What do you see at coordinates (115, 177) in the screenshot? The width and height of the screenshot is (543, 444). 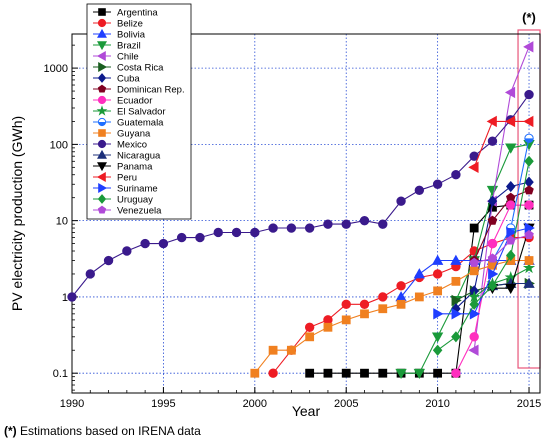 I see `legend-item: Peru` at bounding box center [115, 177].